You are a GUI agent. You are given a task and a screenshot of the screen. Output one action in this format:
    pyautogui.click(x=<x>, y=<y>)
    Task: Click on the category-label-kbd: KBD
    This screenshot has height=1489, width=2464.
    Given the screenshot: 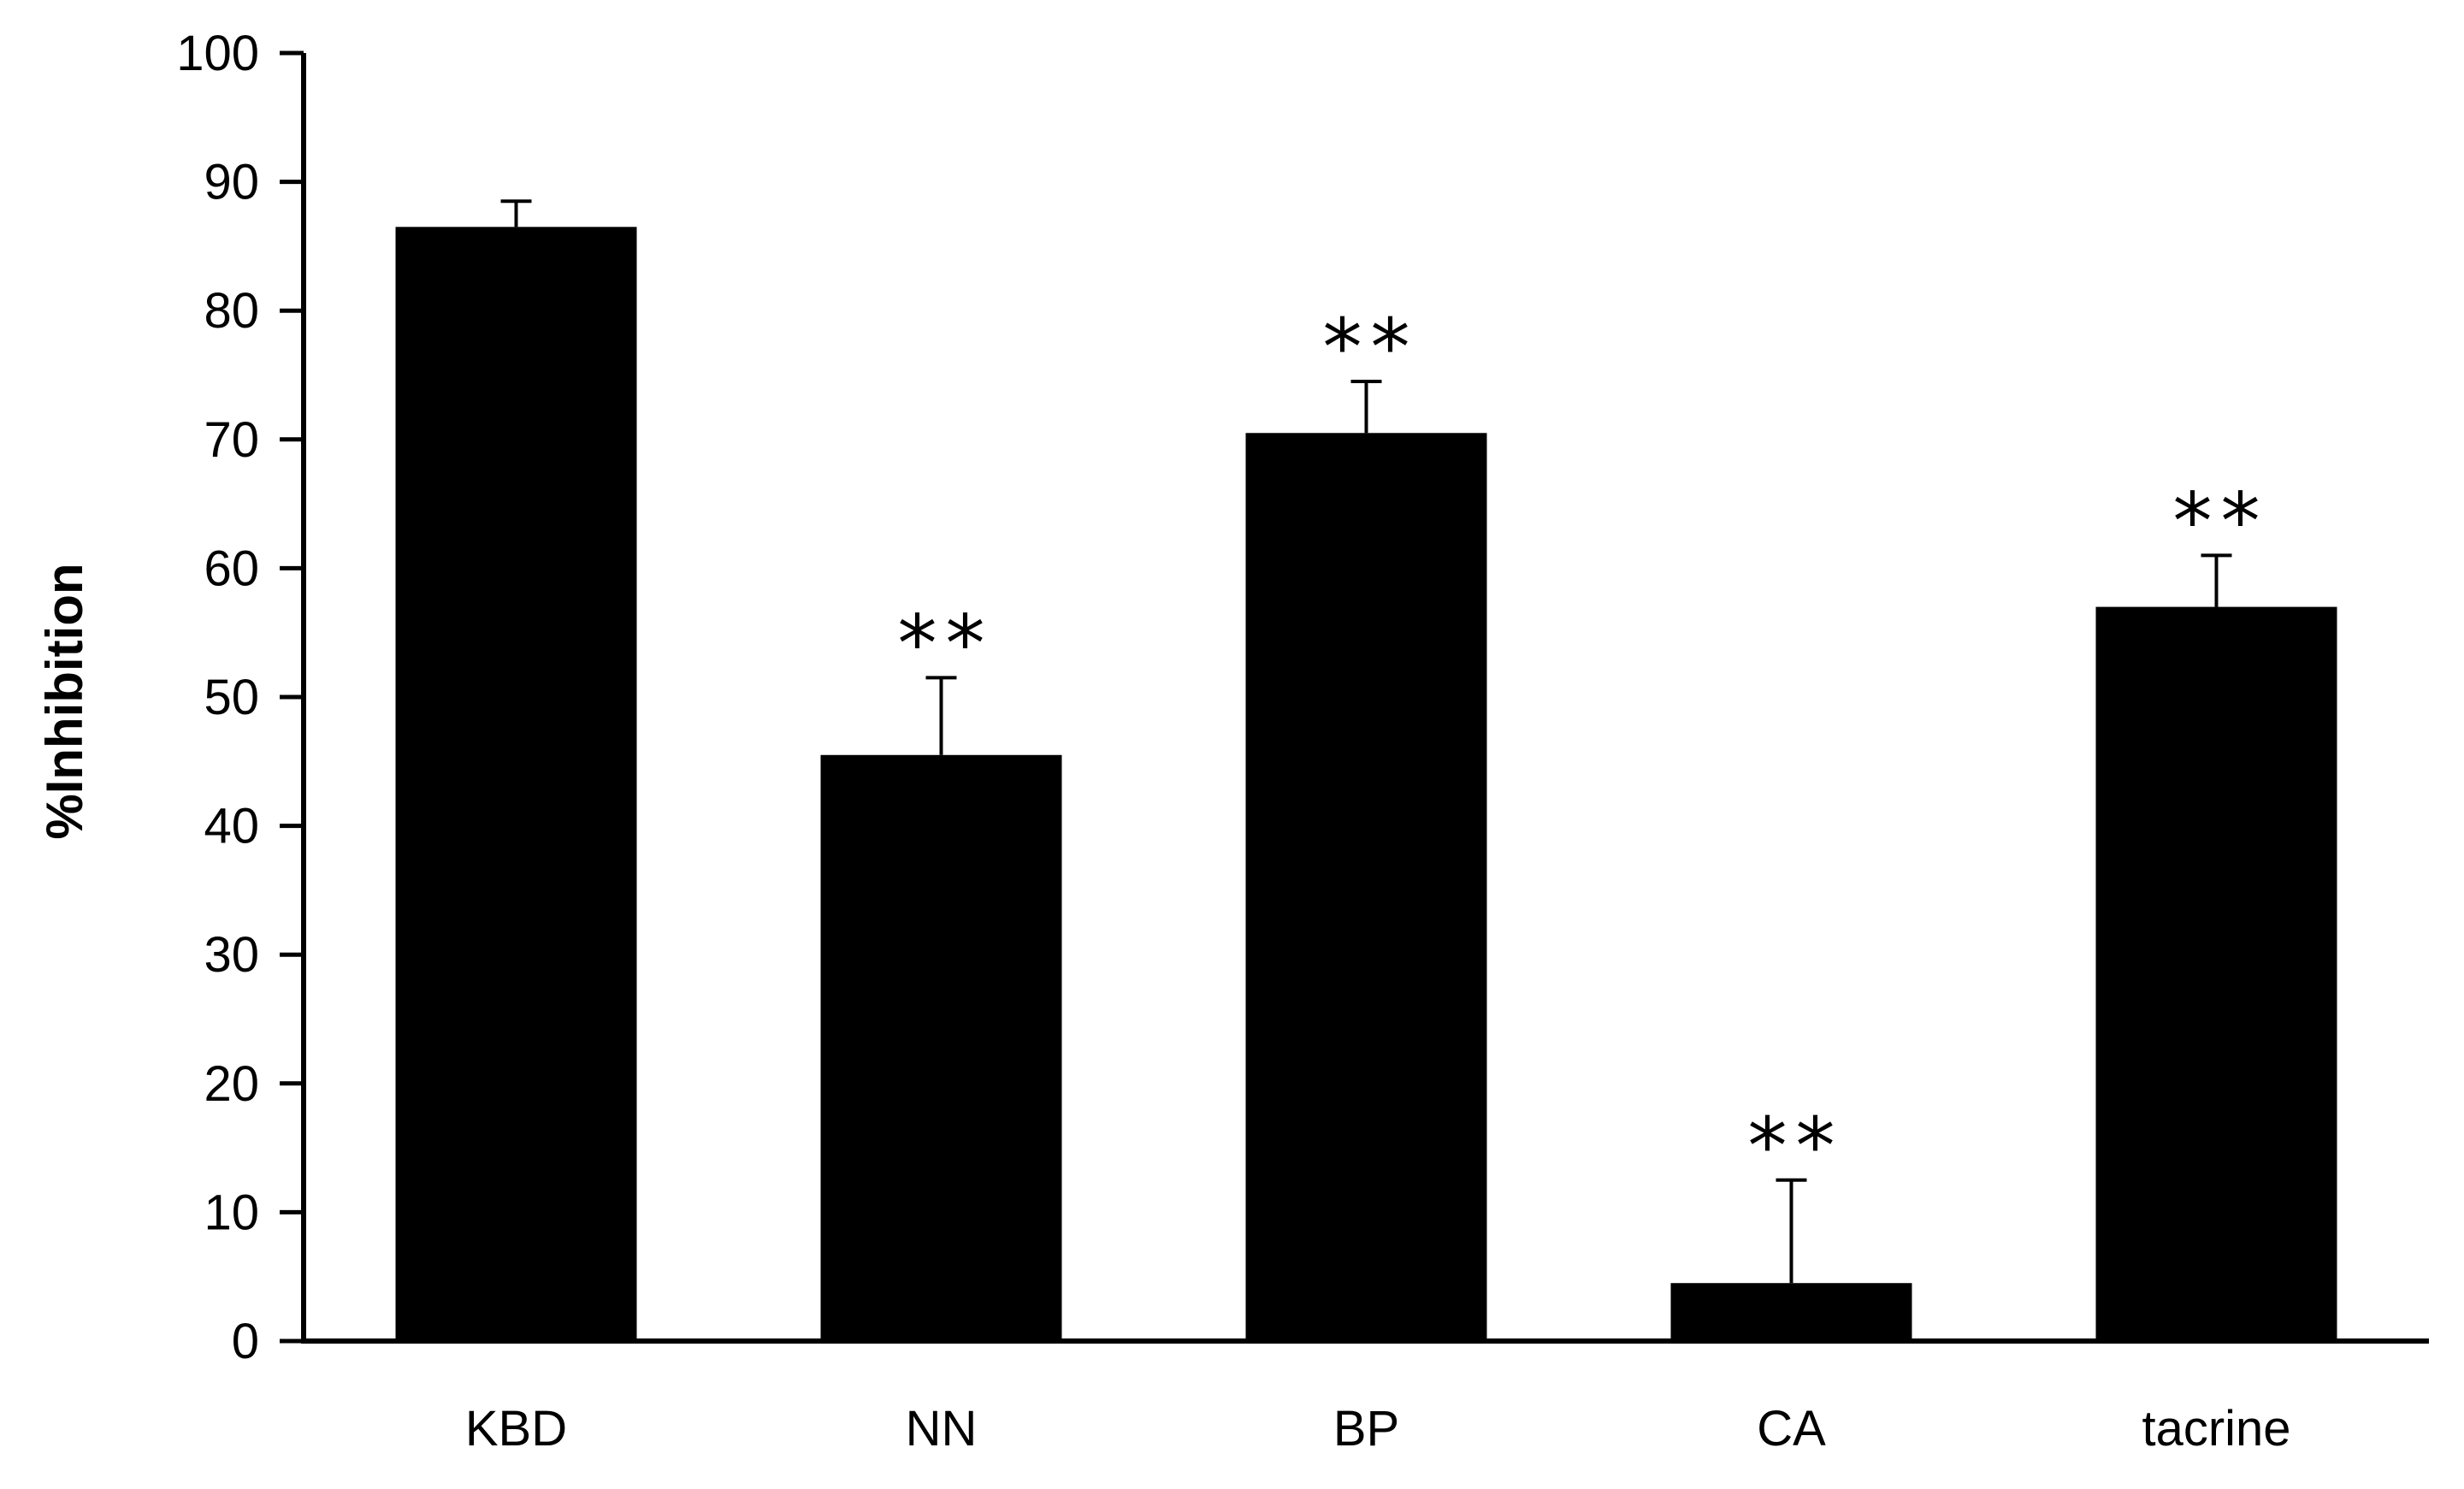 What is the action you would take?
    pyautogui.click(x=516, y=1429)
    